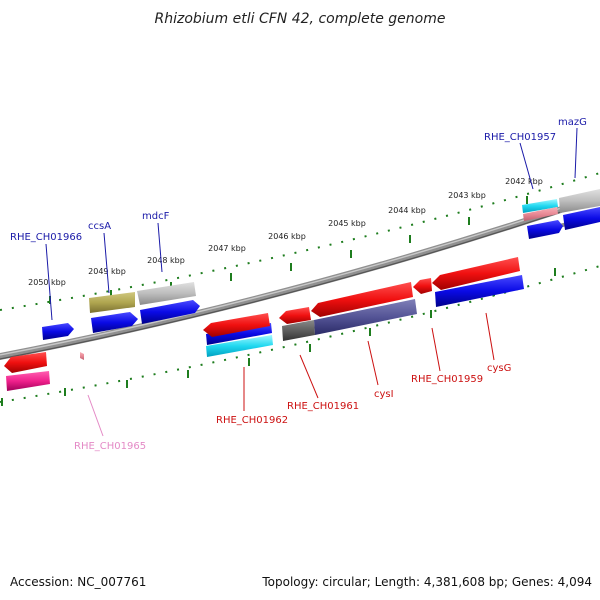 The height and width of the screenshot is (600, 600). I want to click on tick-label: 2045 kbp, so click(347, 223).